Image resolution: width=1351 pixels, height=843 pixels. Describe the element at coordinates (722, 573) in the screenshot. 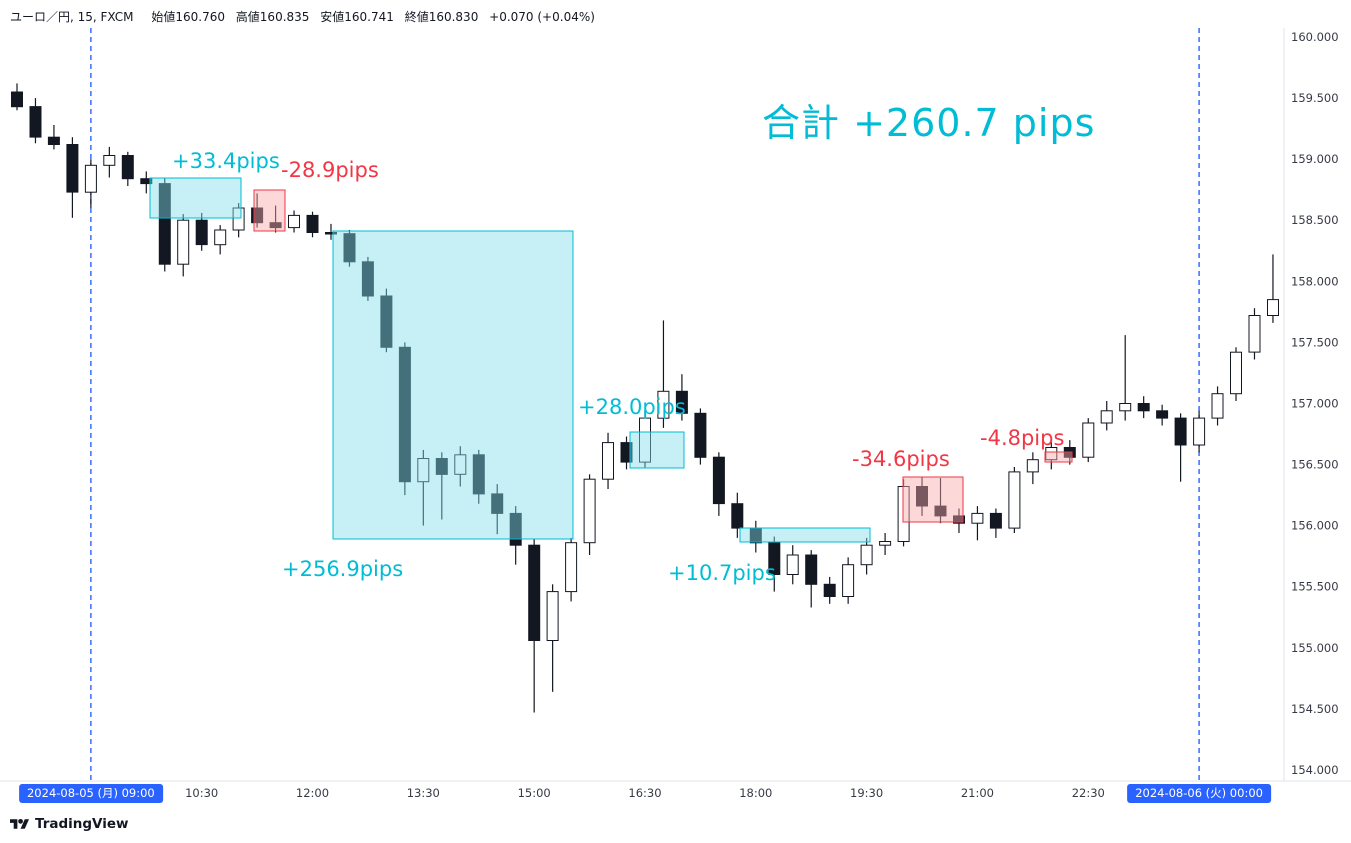

I see `pips-label: +10.7pips` at that location.